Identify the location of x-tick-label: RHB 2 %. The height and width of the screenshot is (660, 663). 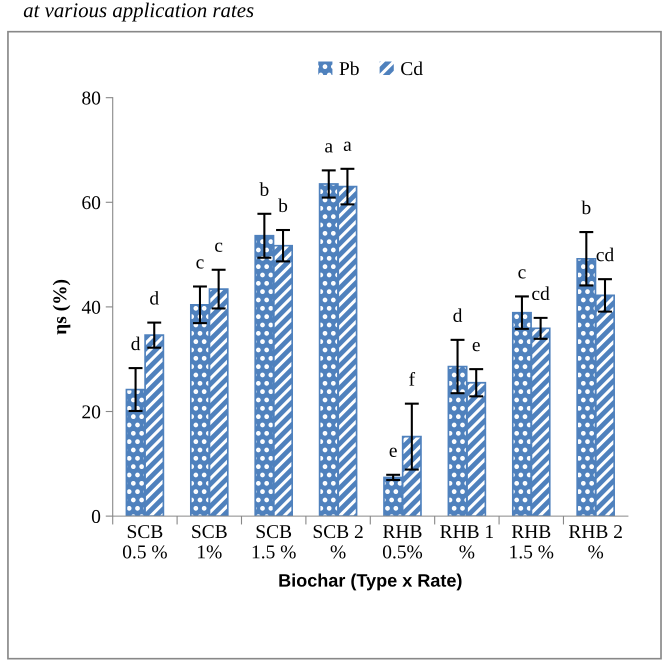
(595, 542).